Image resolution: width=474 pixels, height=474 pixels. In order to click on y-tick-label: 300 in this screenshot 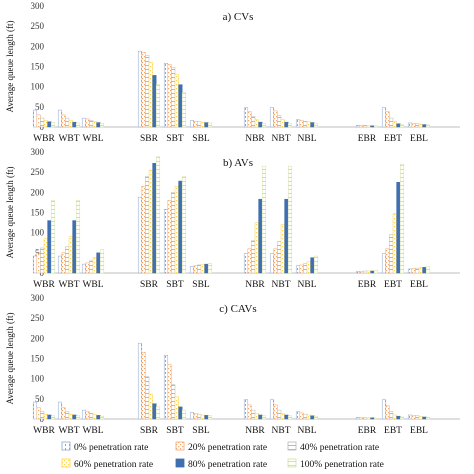, I will do `click(38, 298)`.